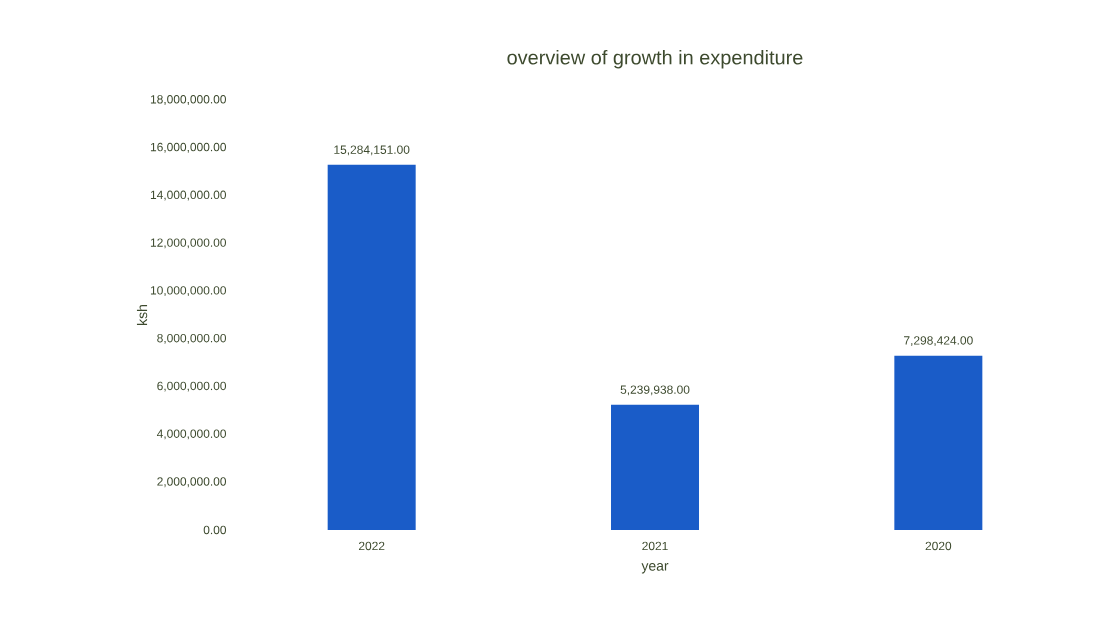 This screenshot has height=640, width=1103. I want to click on y-tick-label: 14,000,000.00, so click(188, 195).